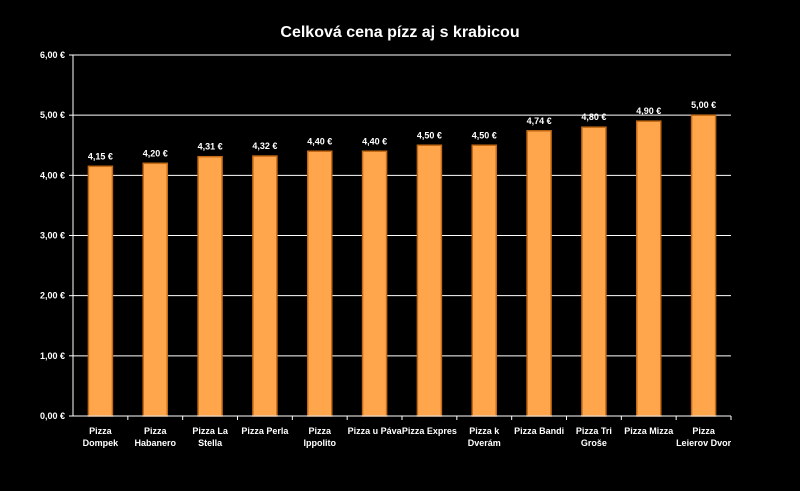 The image size is (800, 491). Describe the element at coordinates (593, 117) in the screenshot. I see `data-label: 4,80 €` at that location.